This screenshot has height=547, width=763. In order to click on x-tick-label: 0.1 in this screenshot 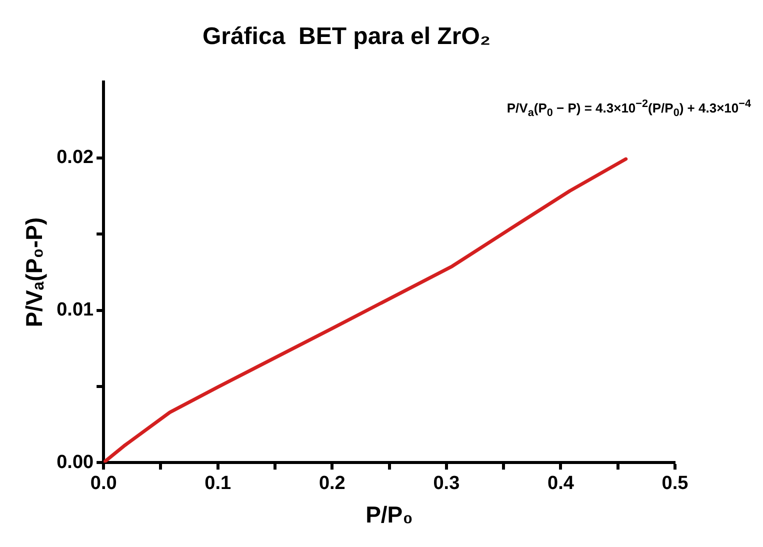, I will do `click(218, 483)`.